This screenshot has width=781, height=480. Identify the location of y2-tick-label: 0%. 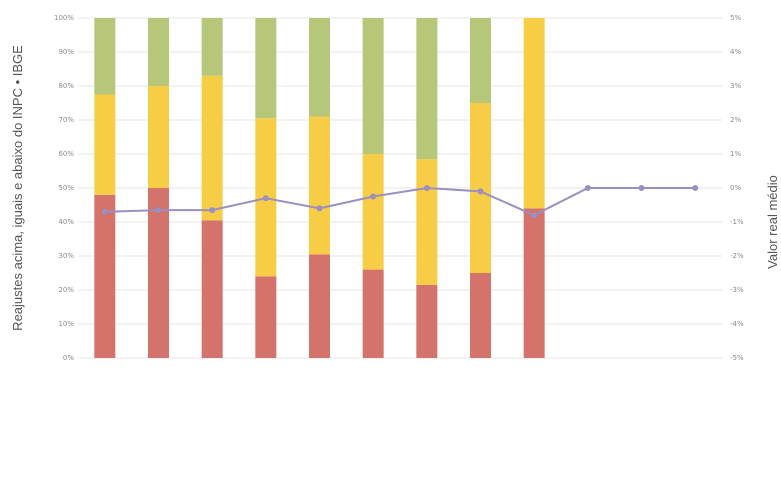
(735, 188).